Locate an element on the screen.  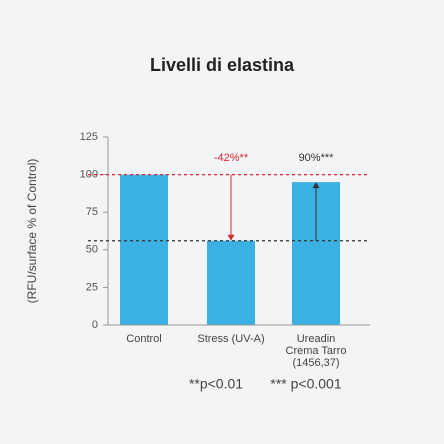
x-tick-label: Control is located at coordinates (144, 339).